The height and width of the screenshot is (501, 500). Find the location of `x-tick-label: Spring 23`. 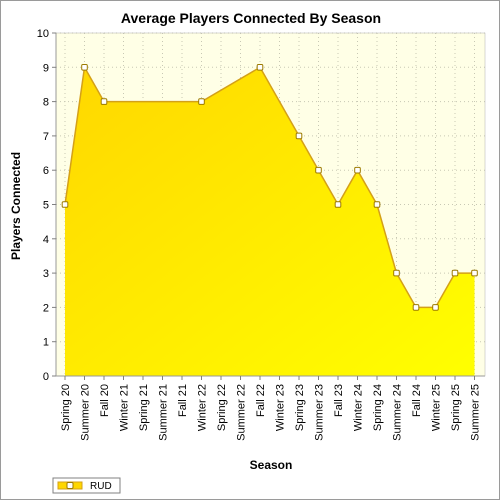

x-tick-label: Spring 23 is located at coordinates (300, 407).